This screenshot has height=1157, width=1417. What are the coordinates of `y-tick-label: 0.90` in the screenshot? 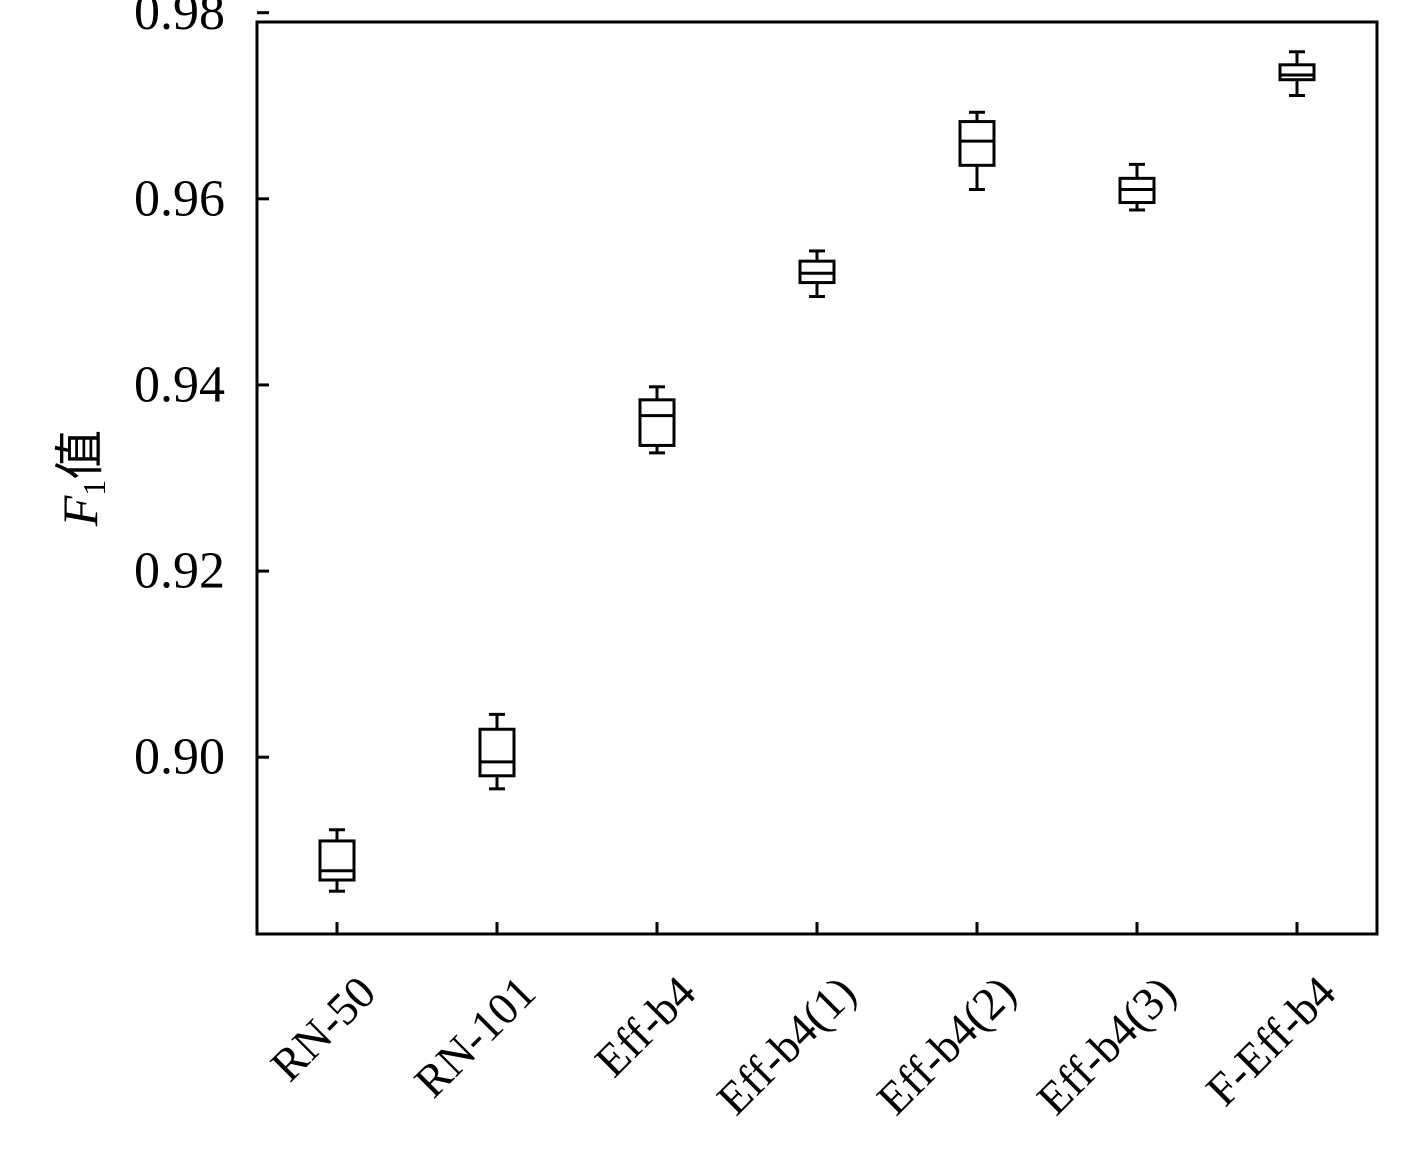 It's located at (179, 757).